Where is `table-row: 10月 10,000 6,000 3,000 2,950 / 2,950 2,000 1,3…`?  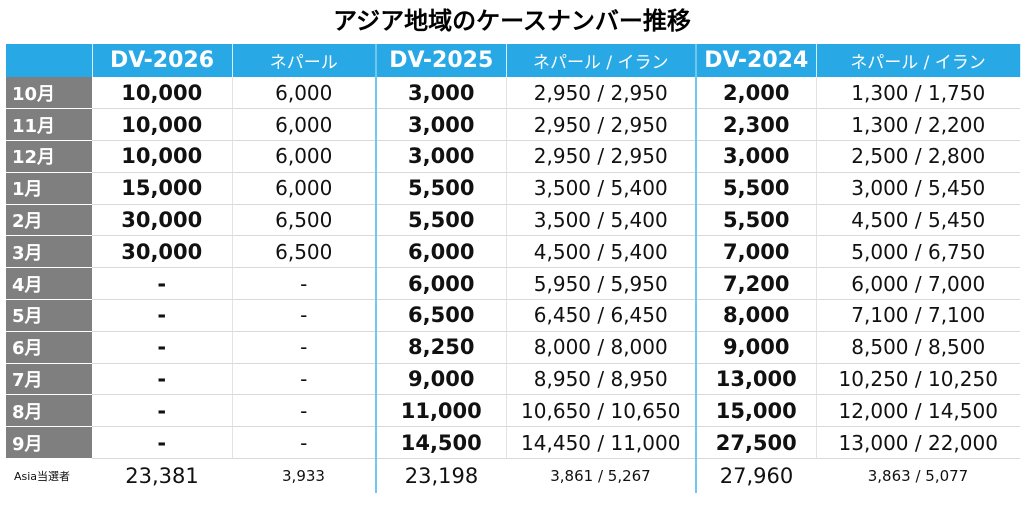
table-row: 10月 10,000 6,000 3,000 2,950 / 2,950 2,000 1,3… is located at coordinates (513, 93).